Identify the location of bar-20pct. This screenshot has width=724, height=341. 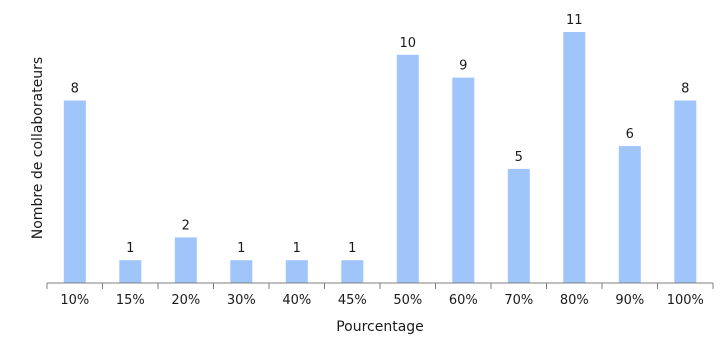
(185, 260).